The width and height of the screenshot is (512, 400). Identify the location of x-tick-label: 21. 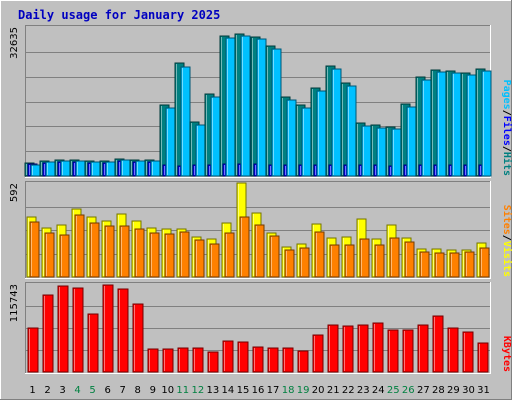
(333, 390).